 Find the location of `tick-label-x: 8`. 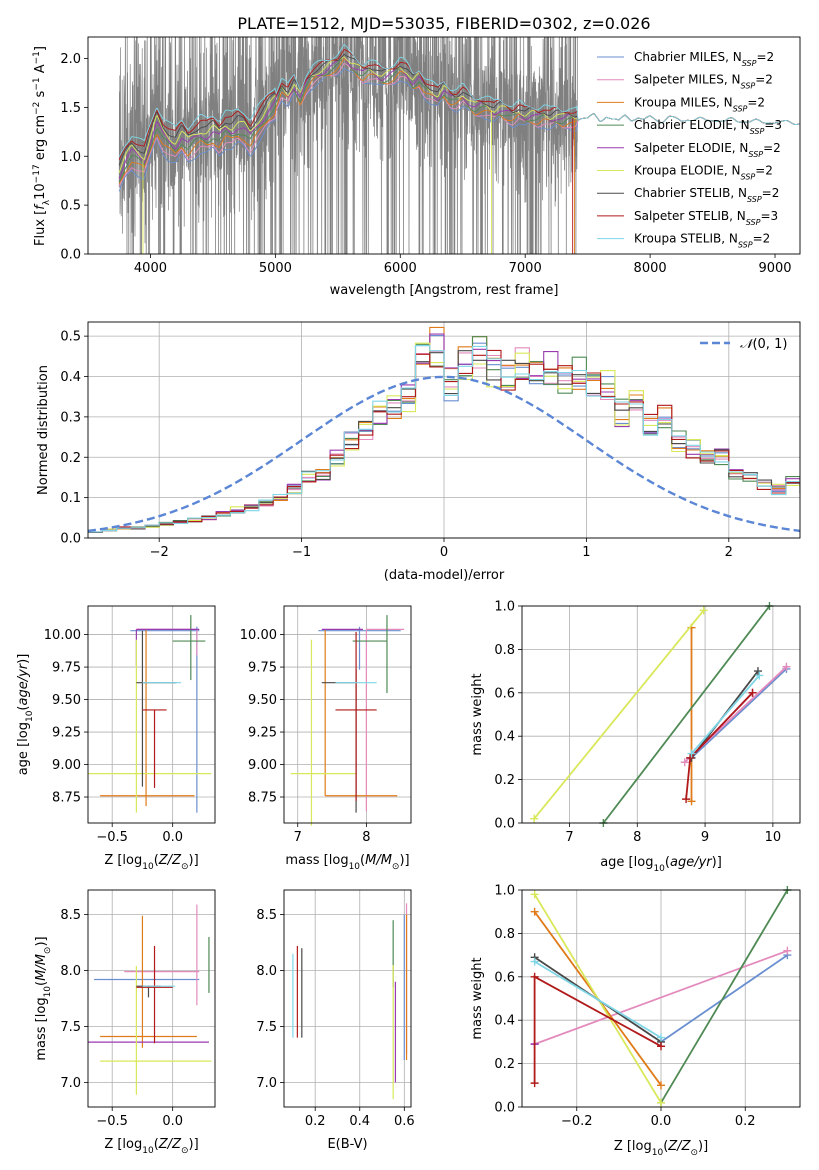

tick-label-x: 8 is located at coordinates (366, 837).